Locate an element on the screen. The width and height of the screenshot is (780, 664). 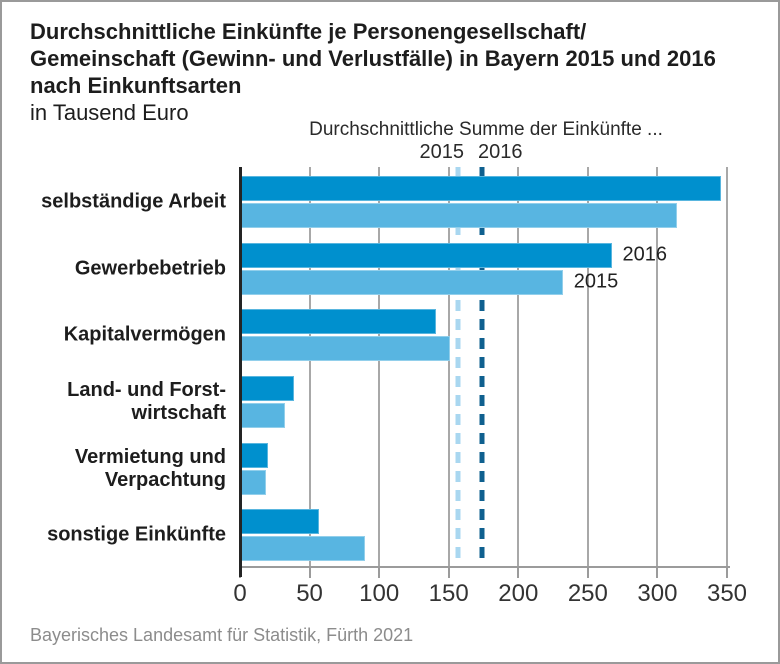
category-label-kapitalverm-gen: Kapitalvermögen is located at coordinates (144, 334).